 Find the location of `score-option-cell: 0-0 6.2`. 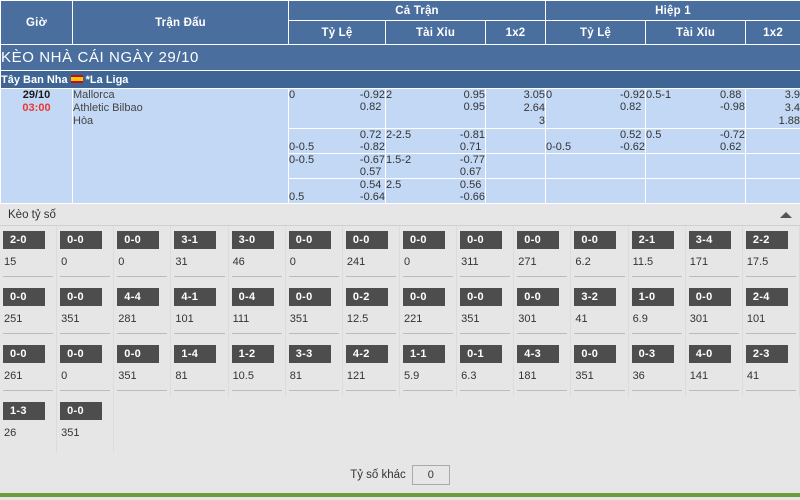

score-option-cell: 0-0 6.2 is located at coordinates (600, 254).